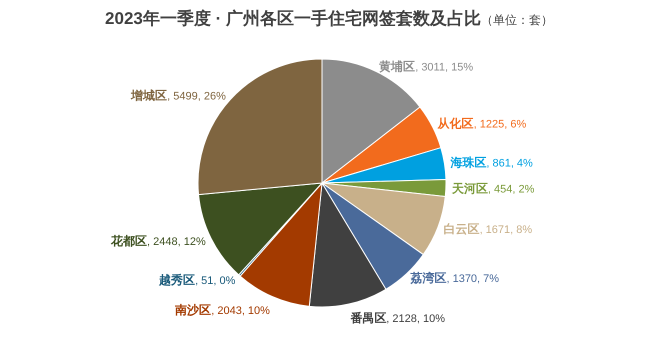 Image resolution: width=658 pixels, height=347 pixels. I want to click on title: 2023年一季度 · 广州各区一手住宅网签套数及占比（单位：套）, so click(329, 18).